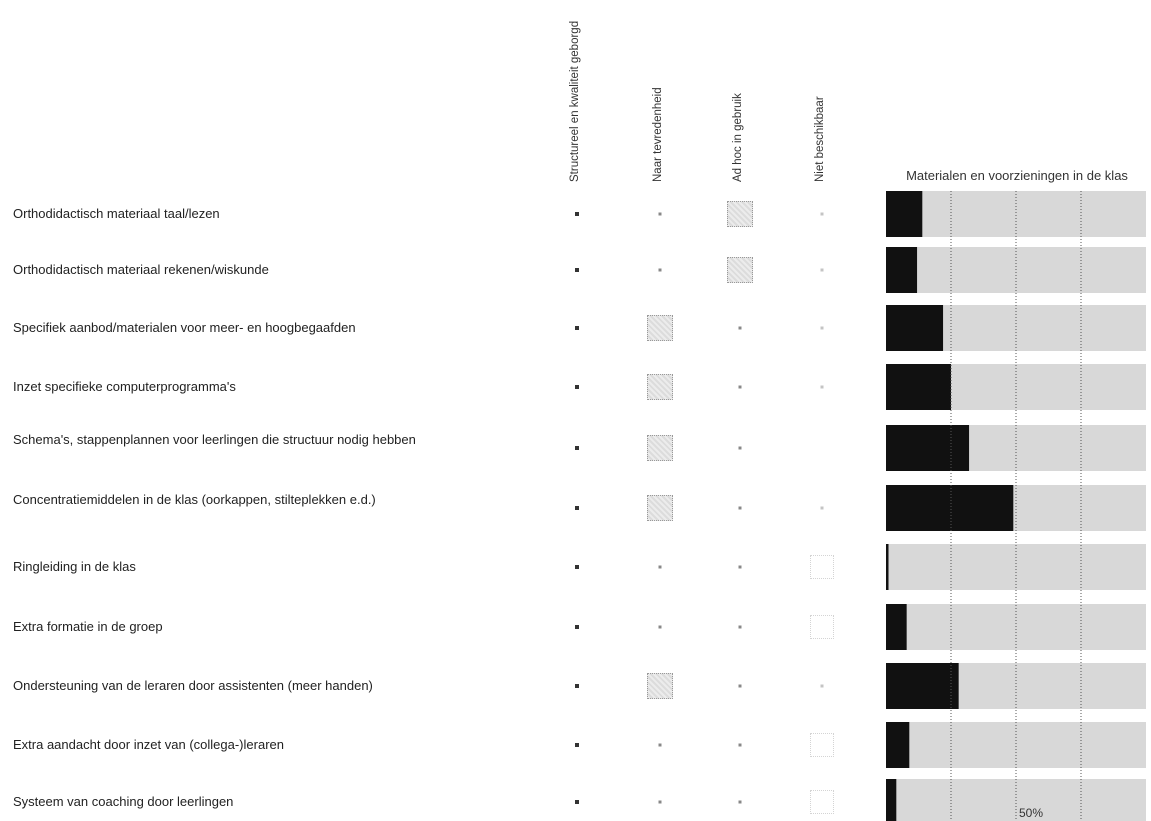  Describe the element at coordinates (88, 626) in the screenshot. I see `row-label: Extra formatie in de groep` at that location.